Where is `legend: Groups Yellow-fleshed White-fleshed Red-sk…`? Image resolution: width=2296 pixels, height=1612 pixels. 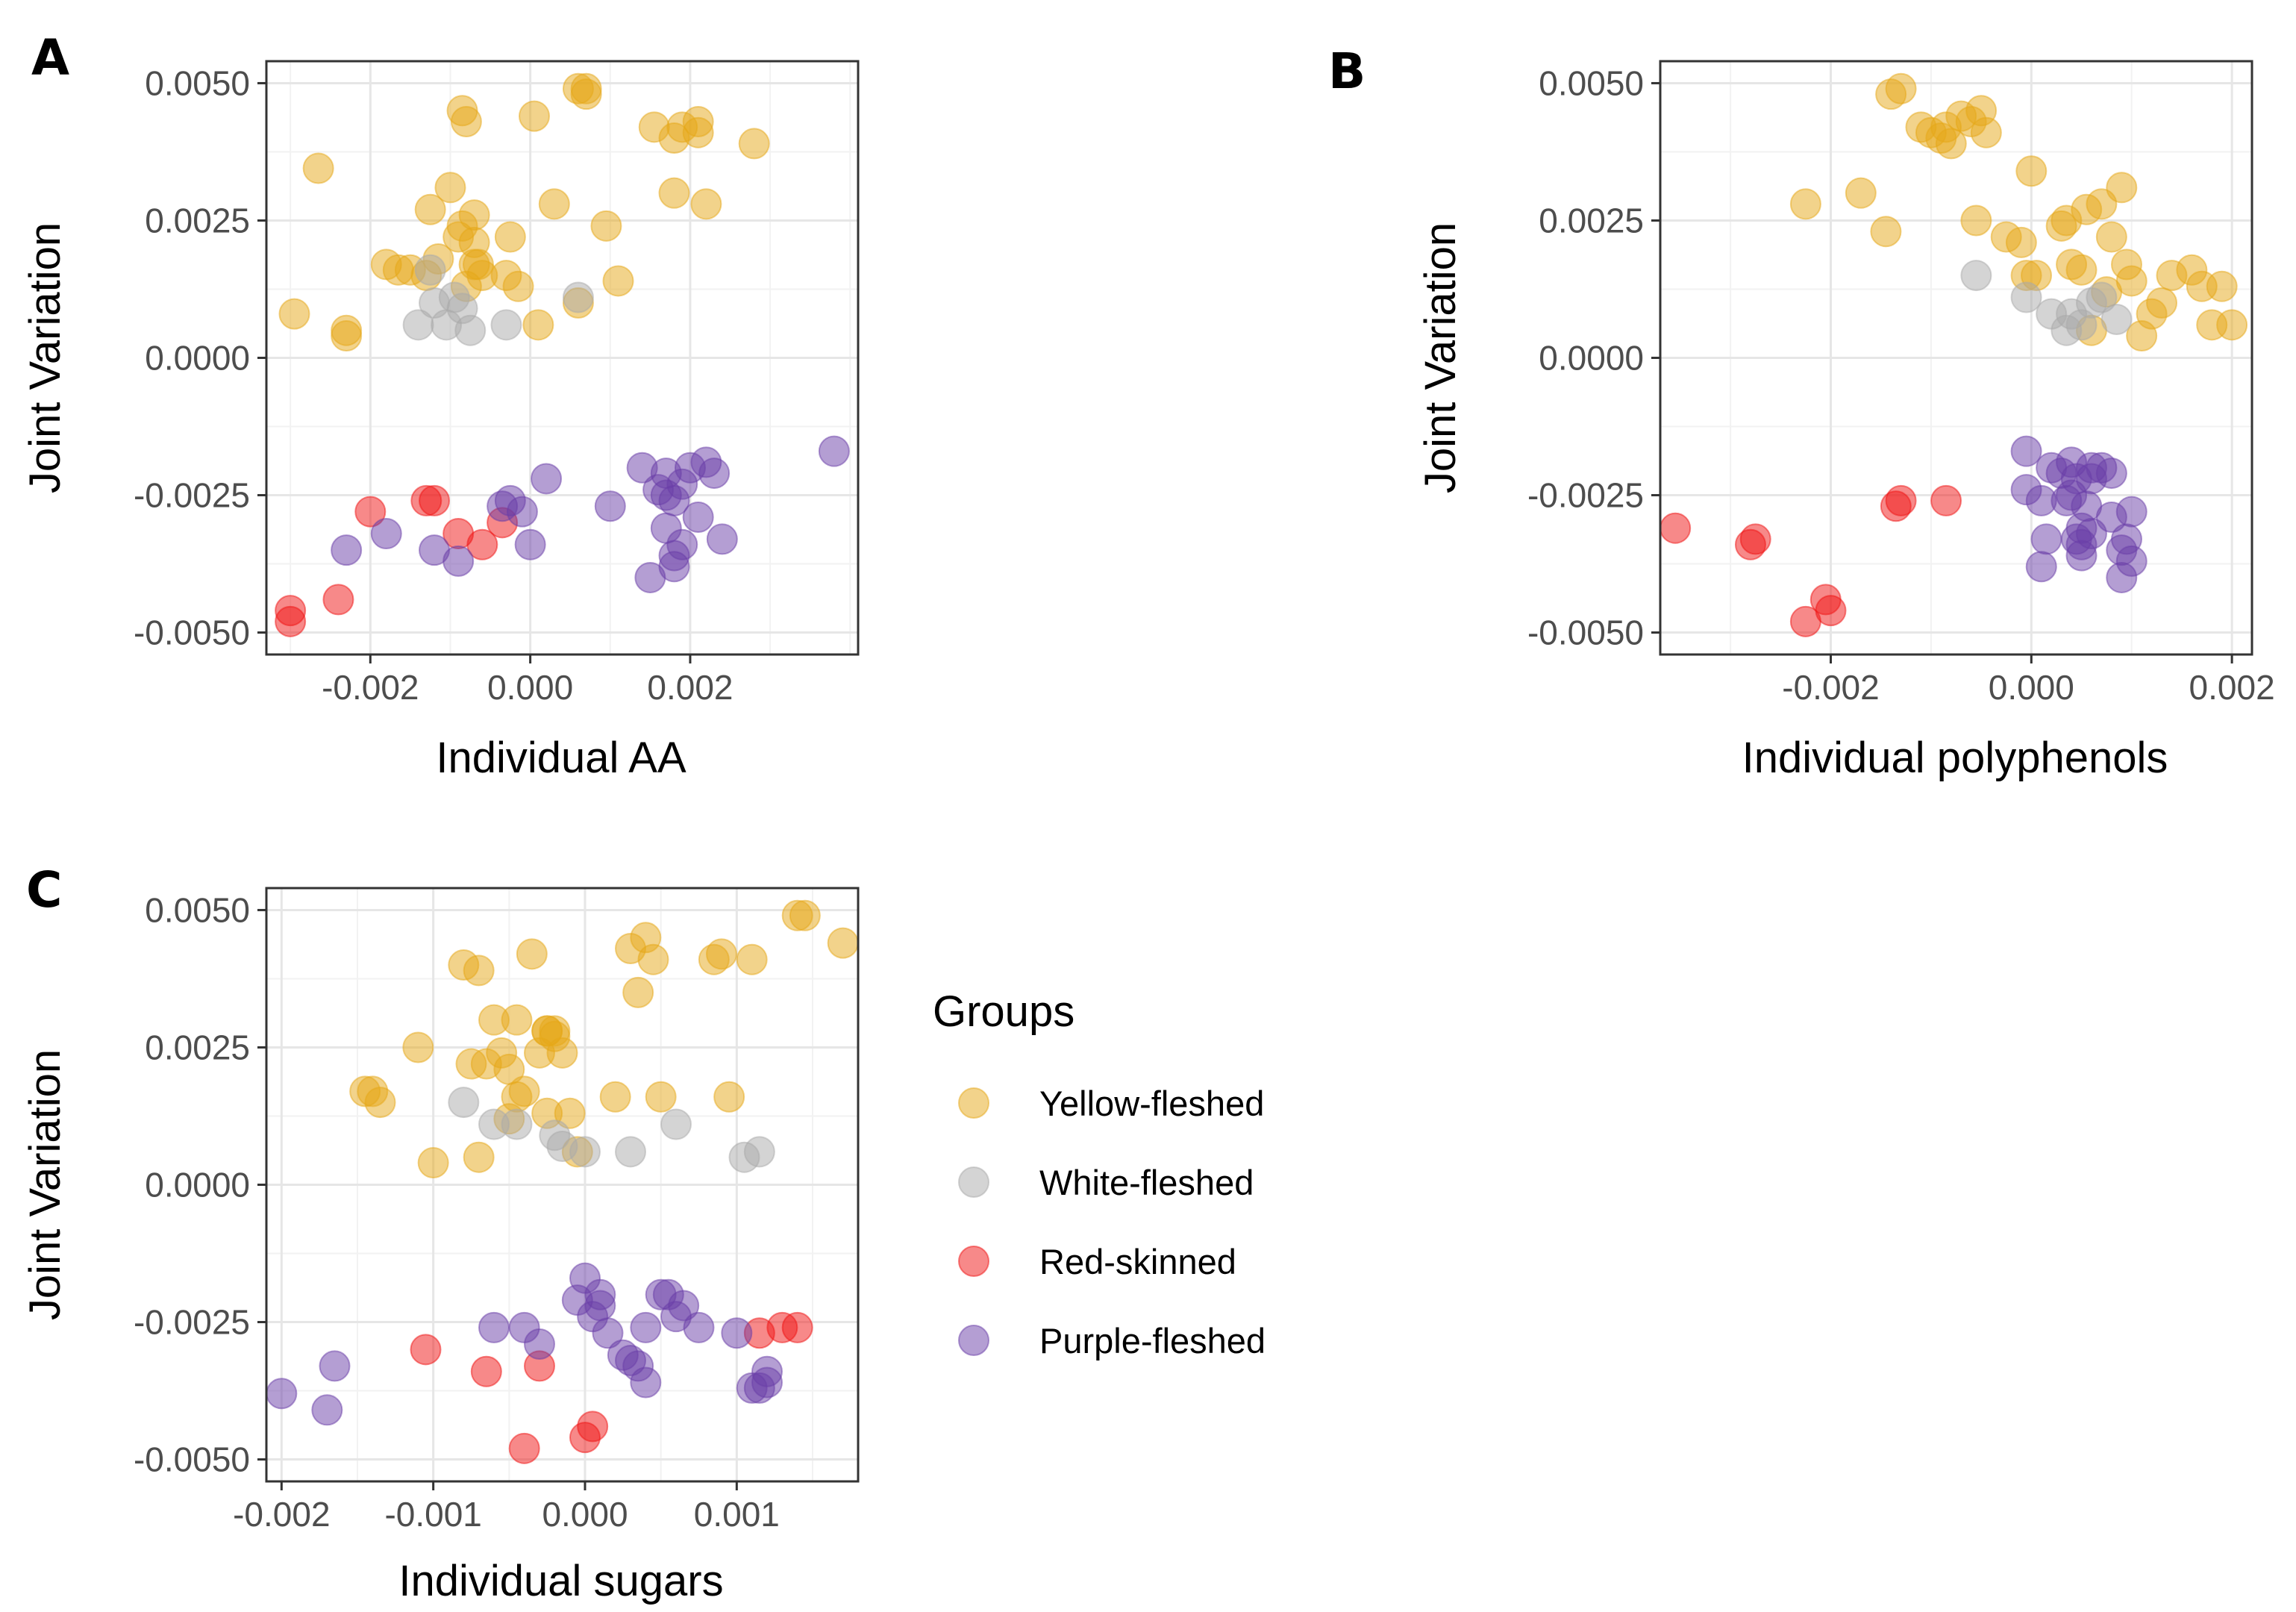
legend: Groups Yellow-fleshed White-fleshed Red-sk… is located at coordinates (1100, 1173).